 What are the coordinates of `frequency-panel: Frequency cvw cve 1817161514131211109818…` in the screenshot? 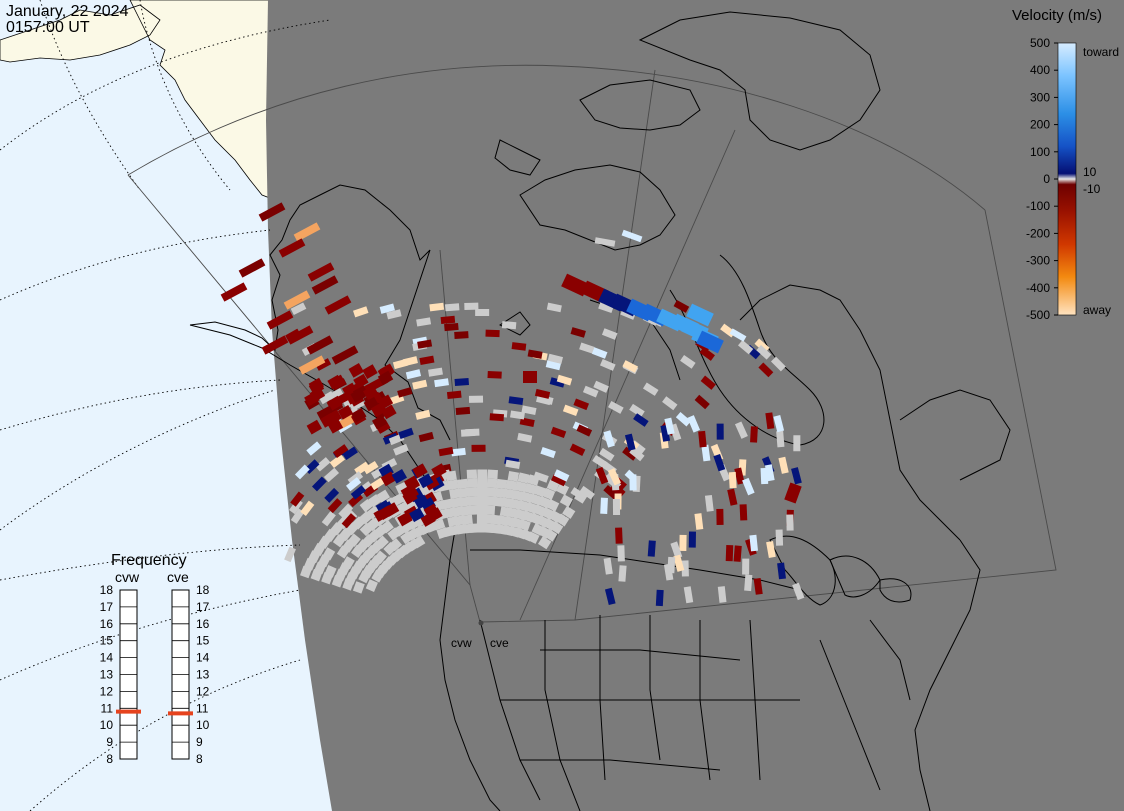 It's located at (155, 659).